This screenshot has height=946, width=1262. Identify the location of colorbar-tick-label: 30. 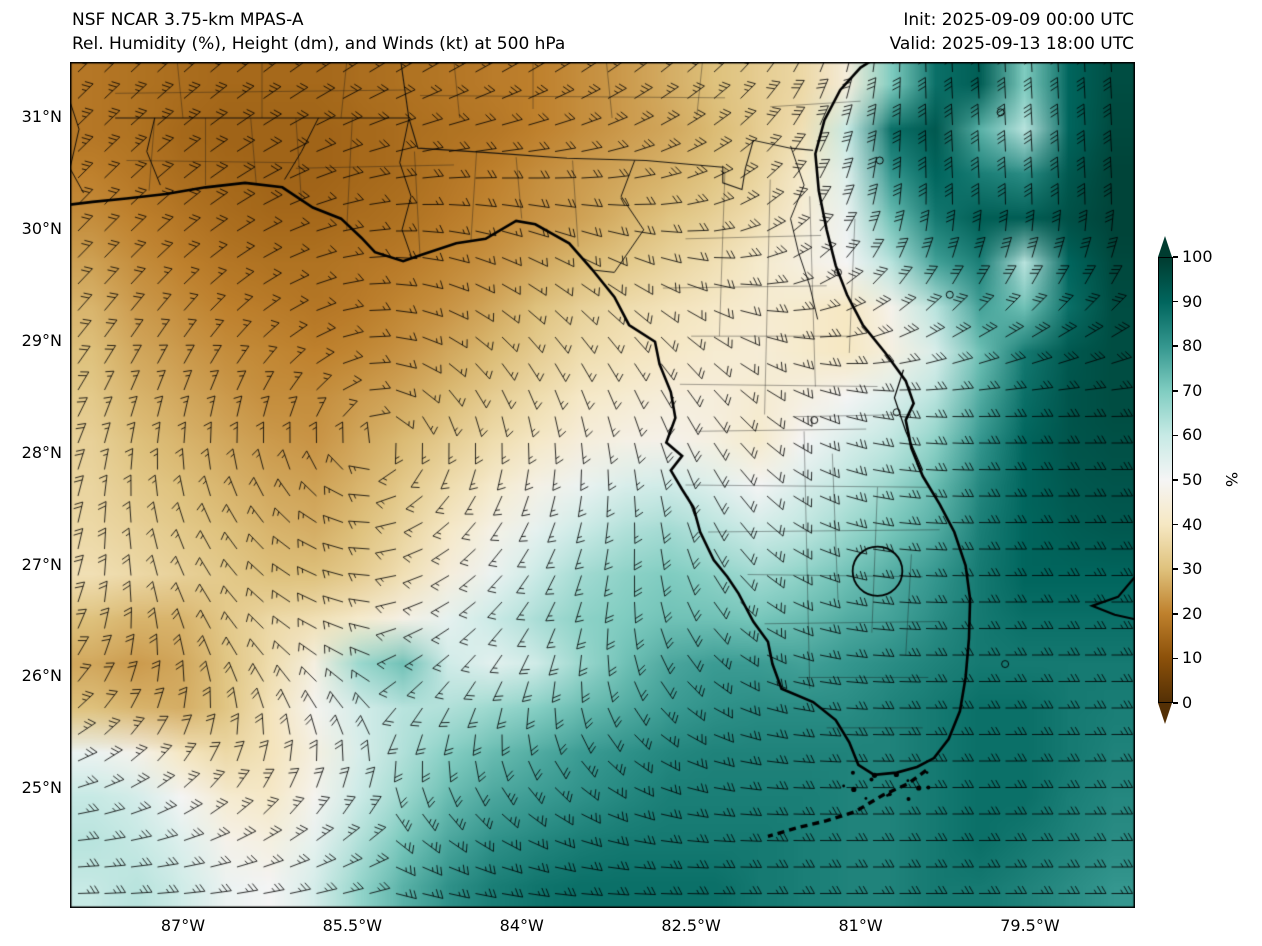
(1192, 569).